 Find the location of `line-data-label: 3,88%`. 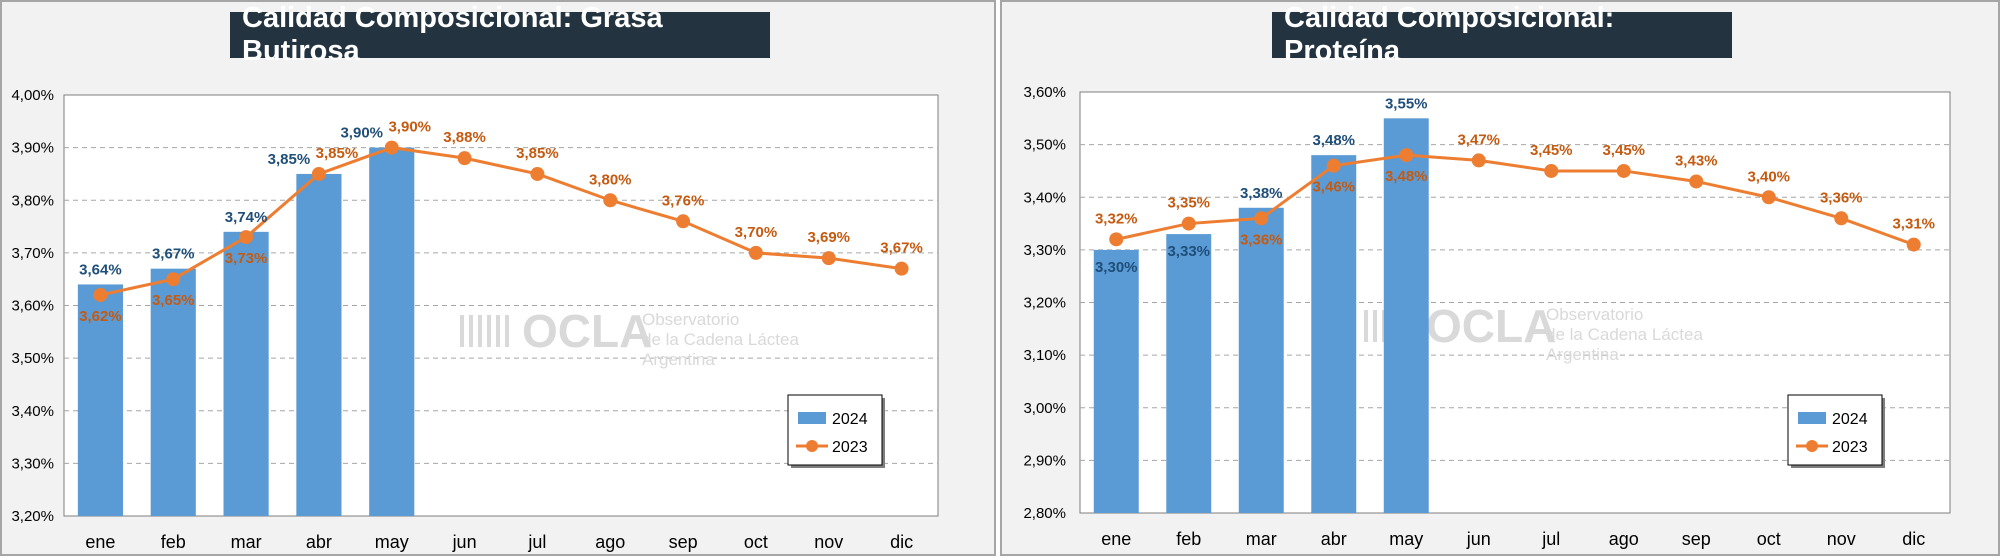

line-data-label: 3,88% is located at coordinates (464, 137).